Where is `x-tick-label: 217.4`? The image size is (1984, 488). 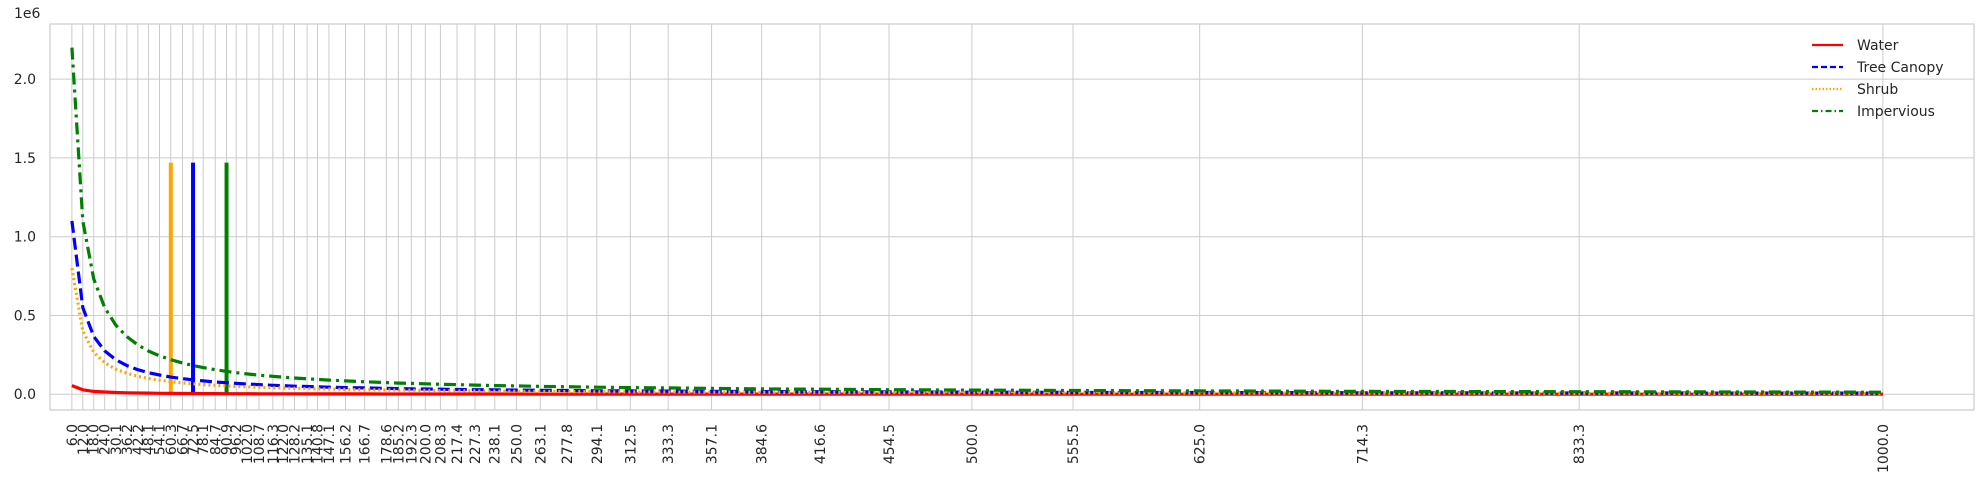 x-tick-label: 217.4 is located at coordinates (458, 444).